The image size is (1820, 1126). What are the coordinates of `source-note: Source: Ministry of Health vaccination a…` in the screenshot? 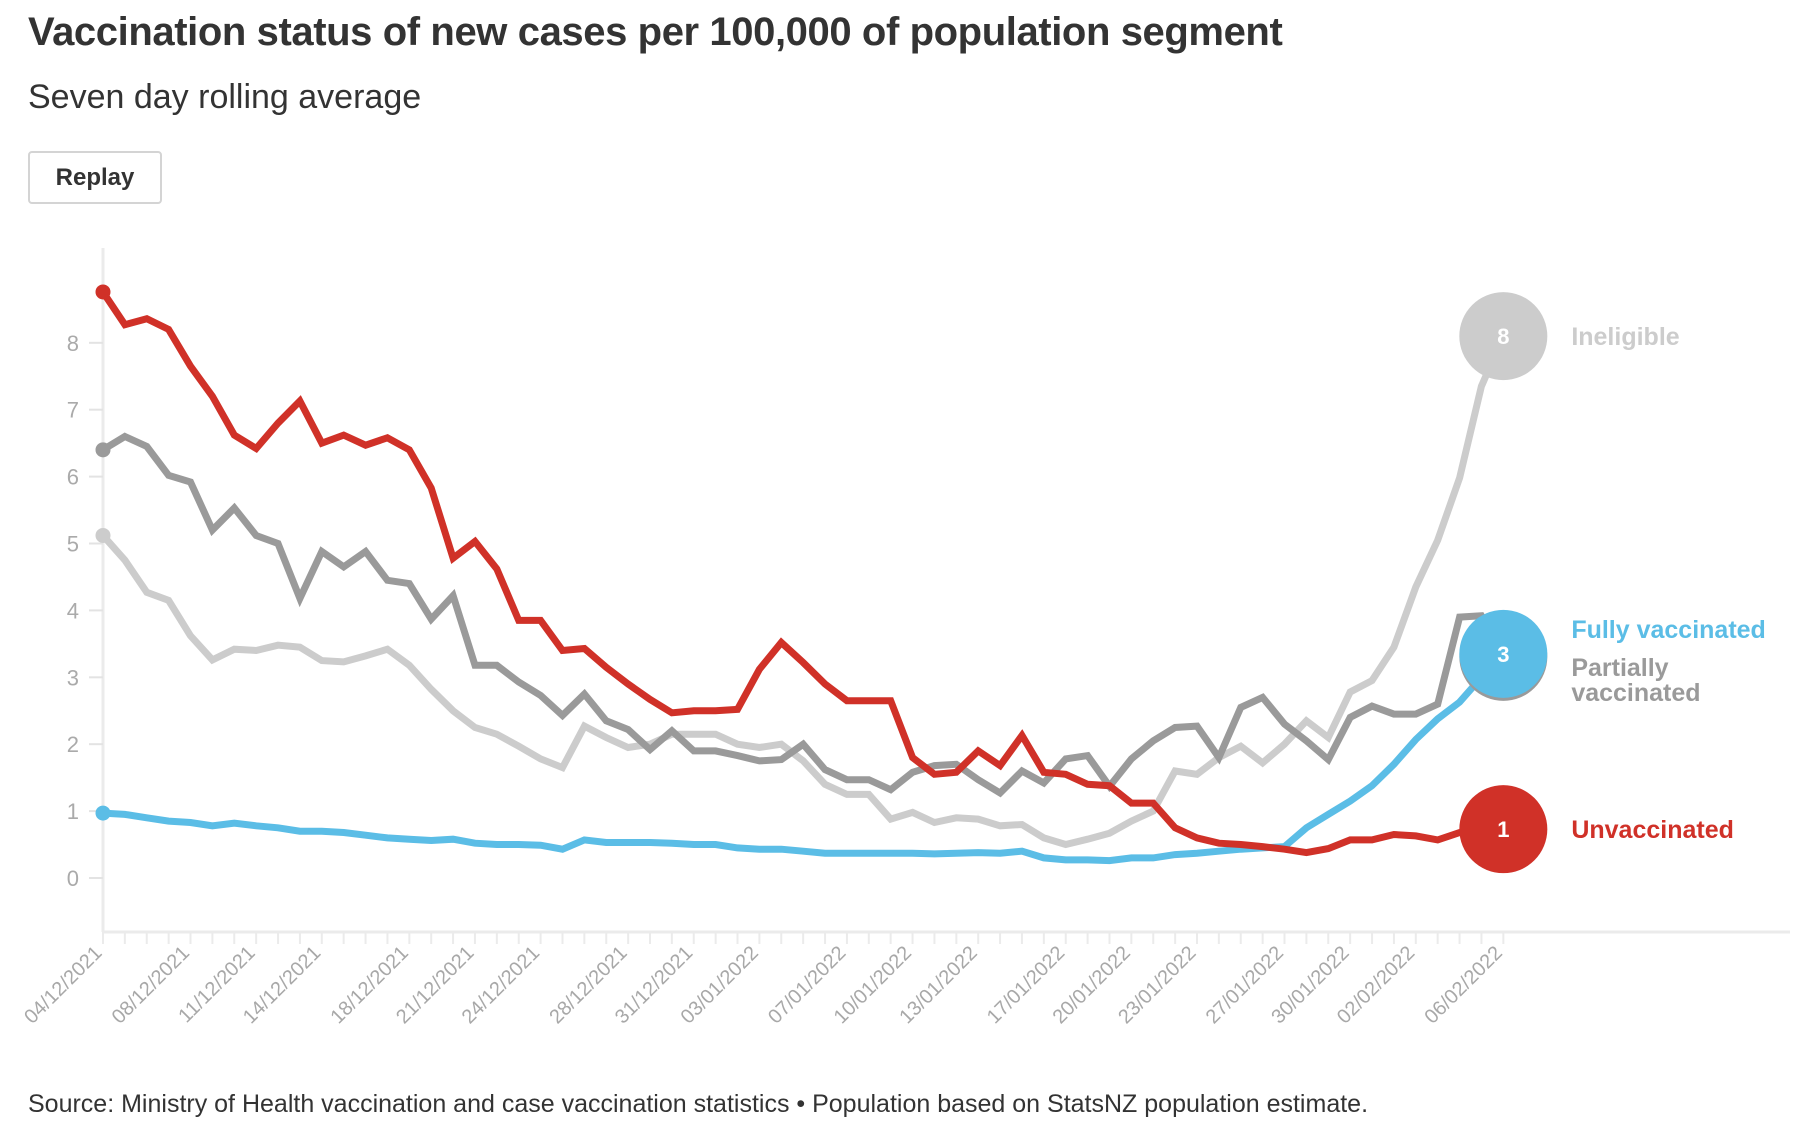 It's located at (698, 1104).